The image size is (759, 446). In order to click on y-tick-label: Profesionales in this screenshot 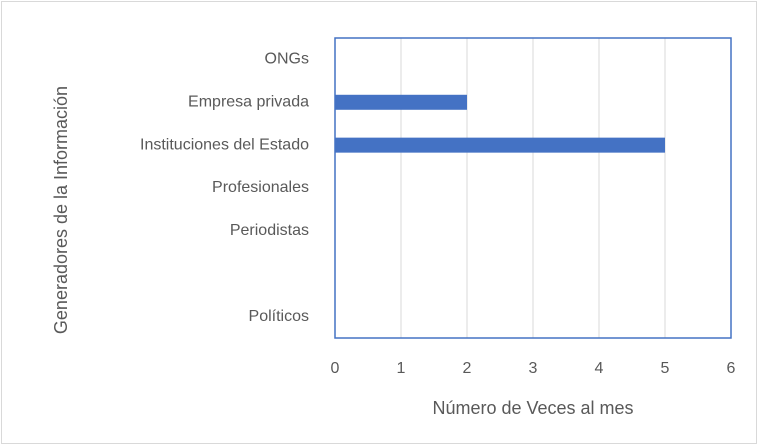, I will do `click(260, 187)`.